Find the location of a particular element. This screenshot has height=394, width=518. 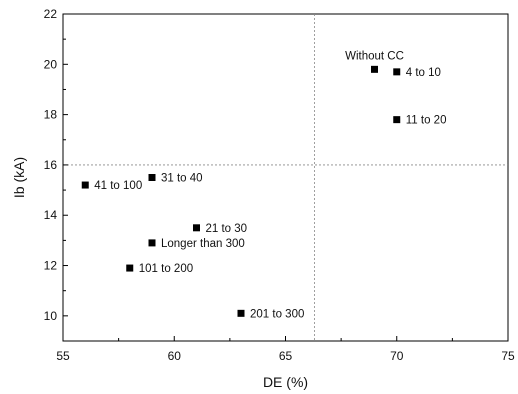

x-axis-ticks: 55 60 65 70 75 is located at coordinates (285, 349).